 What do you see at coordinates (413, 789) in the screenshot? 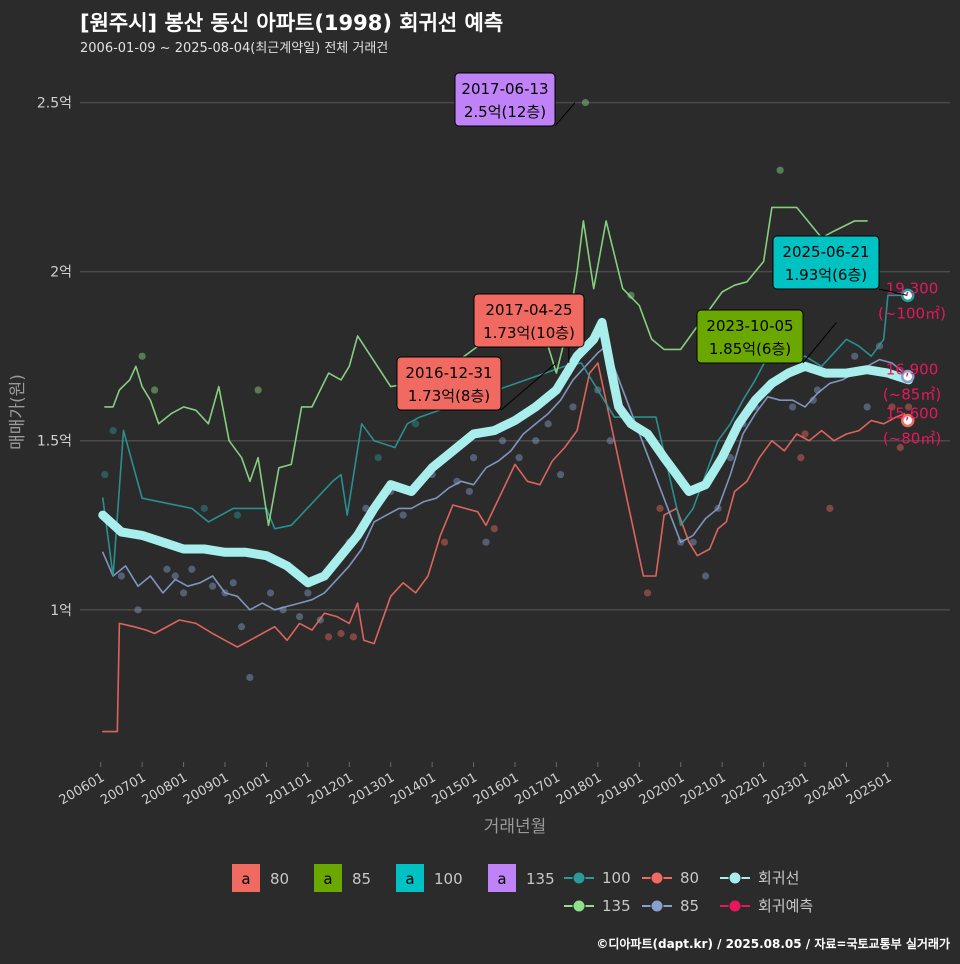
I see `x-tick-label: 201401` at bounding box center [413, 789].